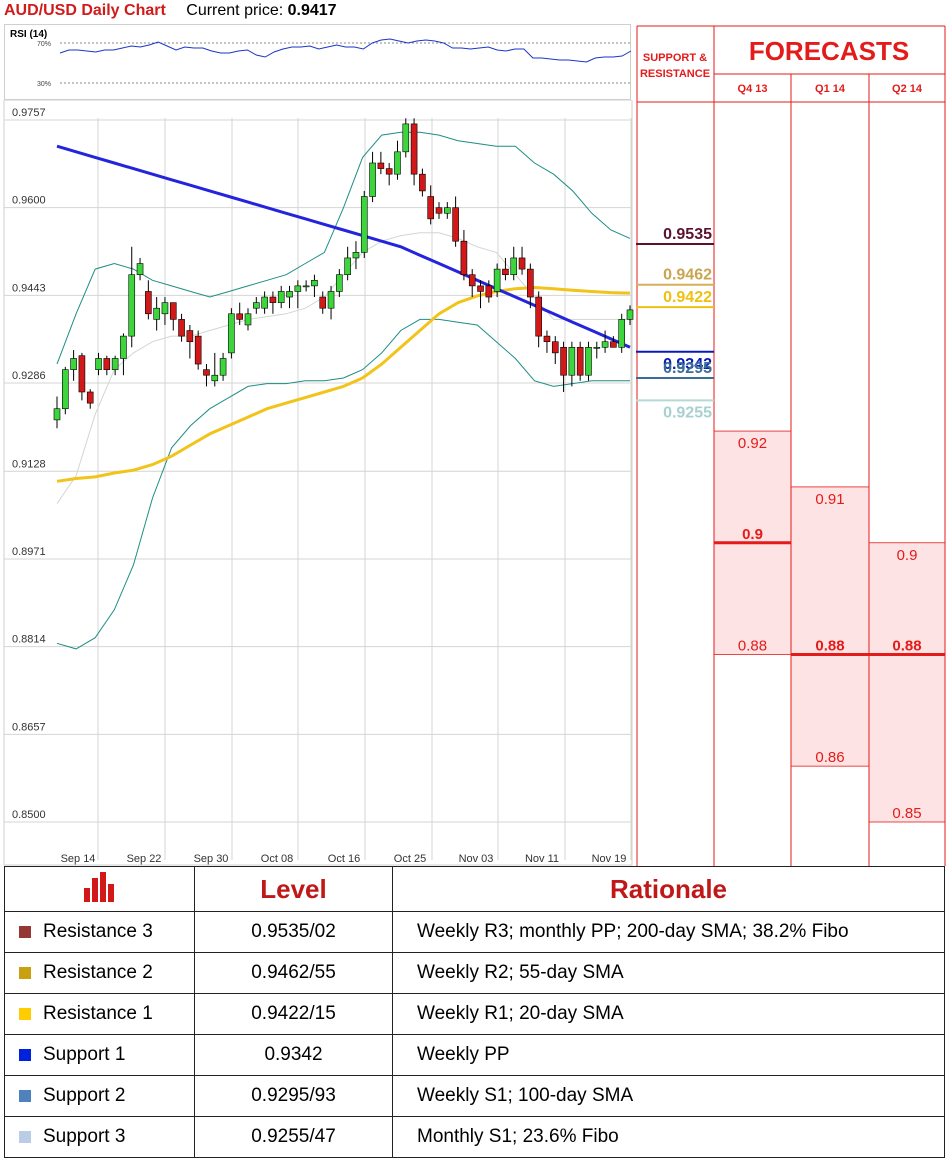 The width and height of the screenshot is (947, 1161). What do you see at coordinates (144, 859) in the screenshot?
I see `x-tick-label: Sep 22` at bounding box center [144, 859].